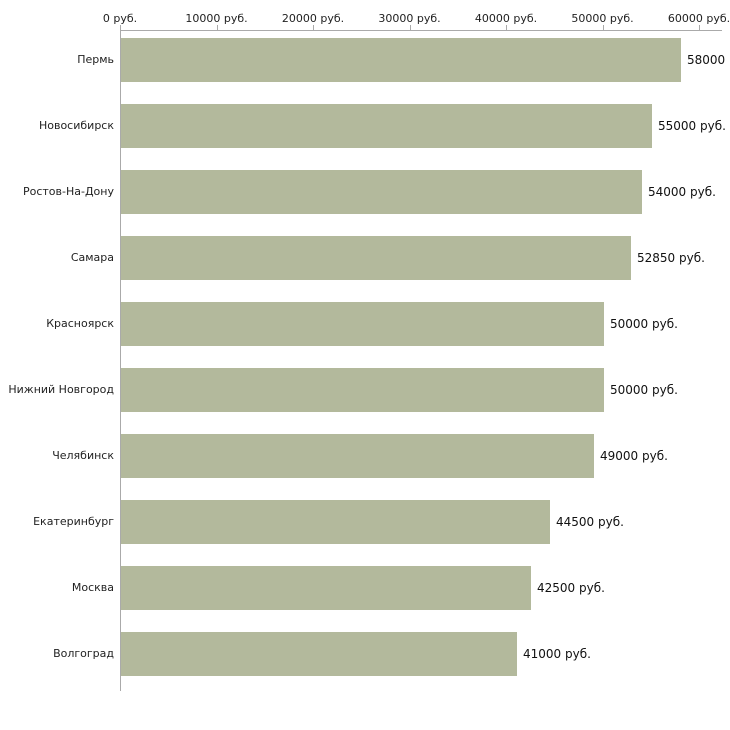 This screenshot has width=730, height=730. I want to click on bar-row: Челябинск 49000 руб., so click(365, 456).